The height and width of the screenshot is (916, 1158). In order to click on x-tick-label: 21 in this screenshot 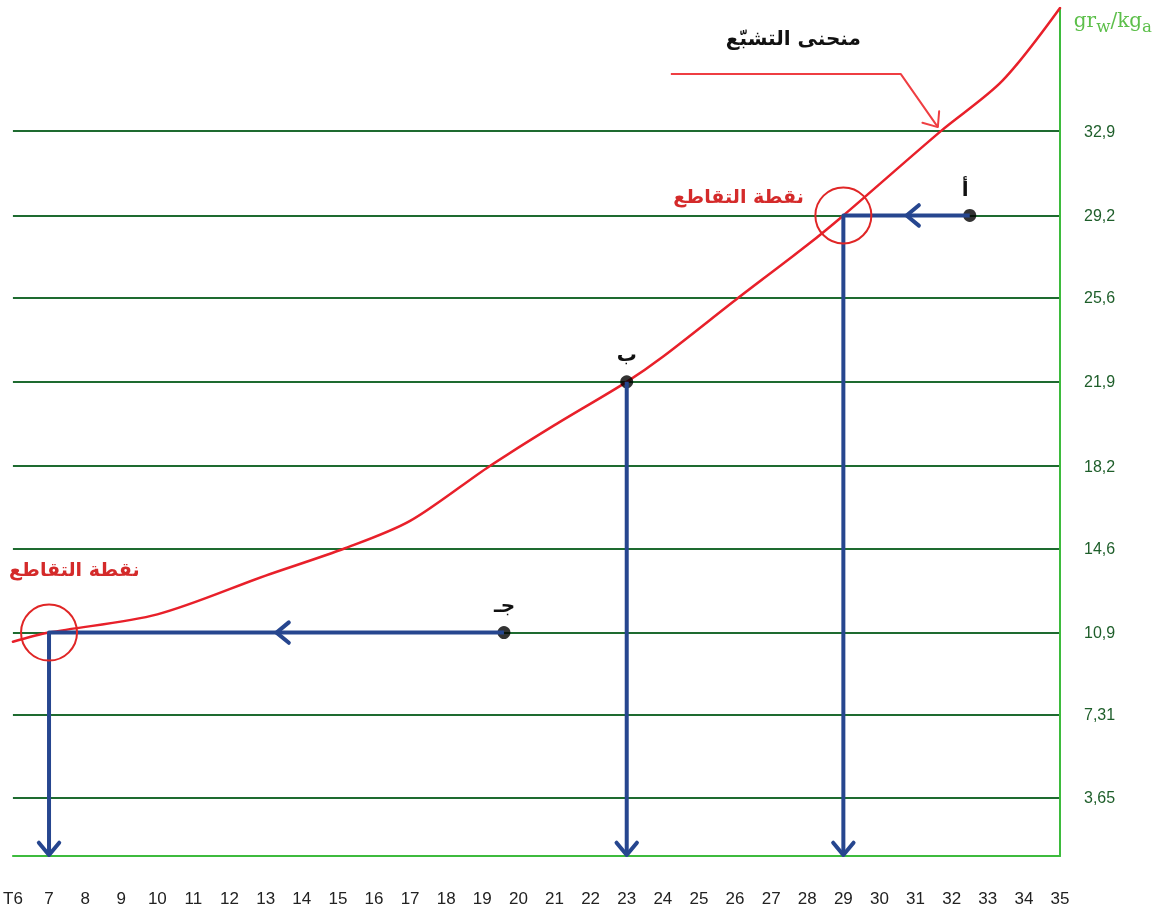, I will do `click(554, 898)`.